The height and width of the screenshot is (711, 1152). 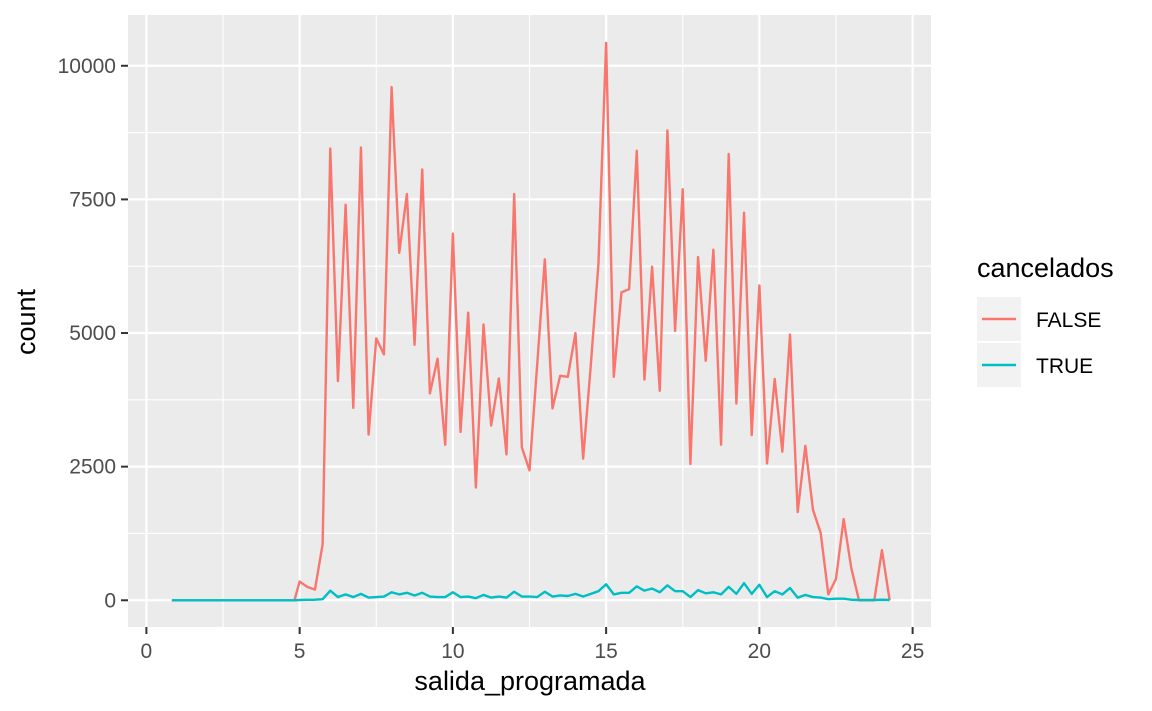 What do you see at coordinates (87, 66) in the screenshot?
I see `y-tick-label: 10000` at bounding box center [87, 66].